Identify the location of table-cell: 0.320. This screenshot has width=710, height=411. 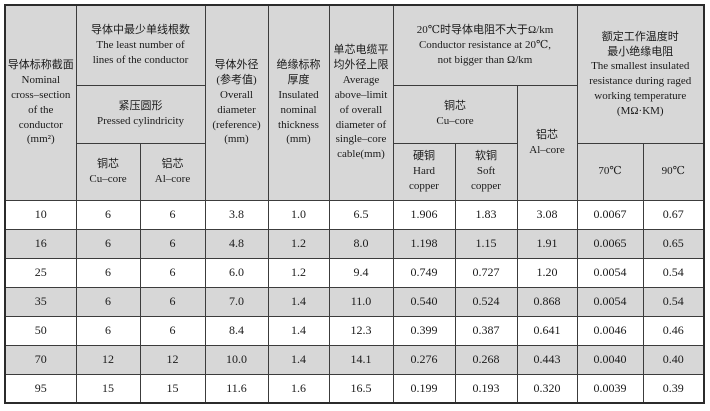
(547, 388).